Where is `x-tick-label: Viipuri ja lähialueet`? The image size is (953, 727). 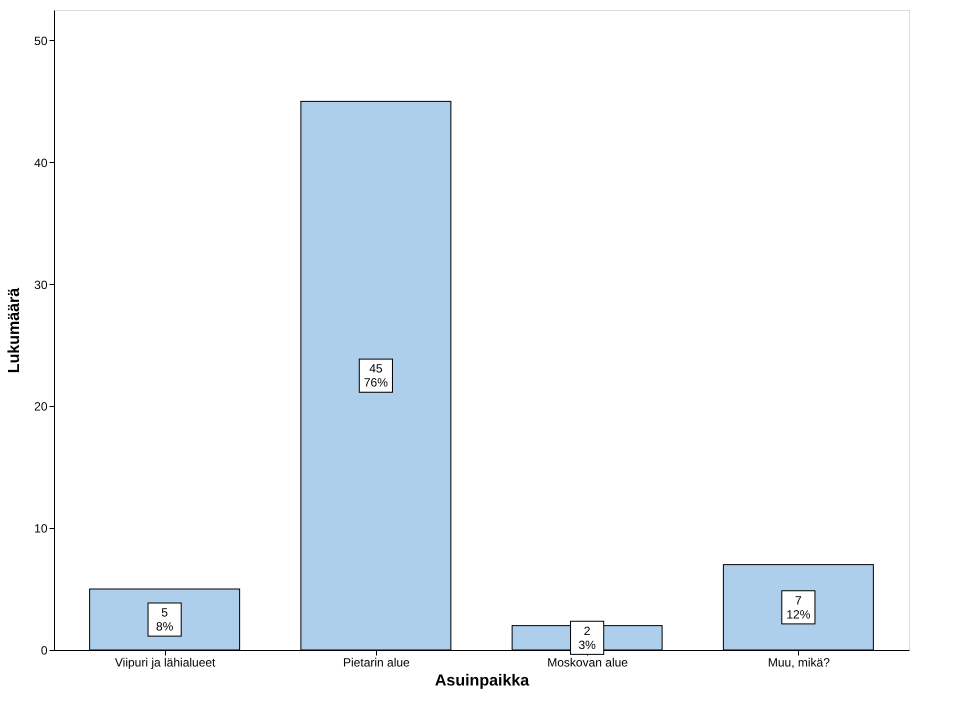
x-tick-label: Viipuri ja lähialueet is located at coordinates (165, 663).